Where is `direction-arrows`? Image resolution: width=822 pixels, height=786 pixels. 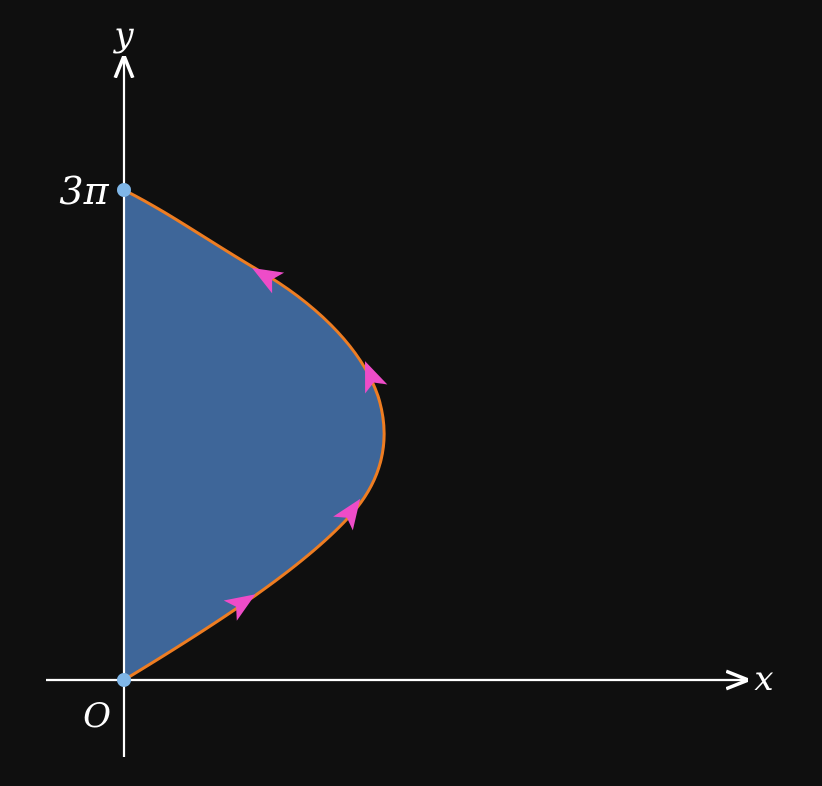 direction-arrows is located at coordinates (305, 444).